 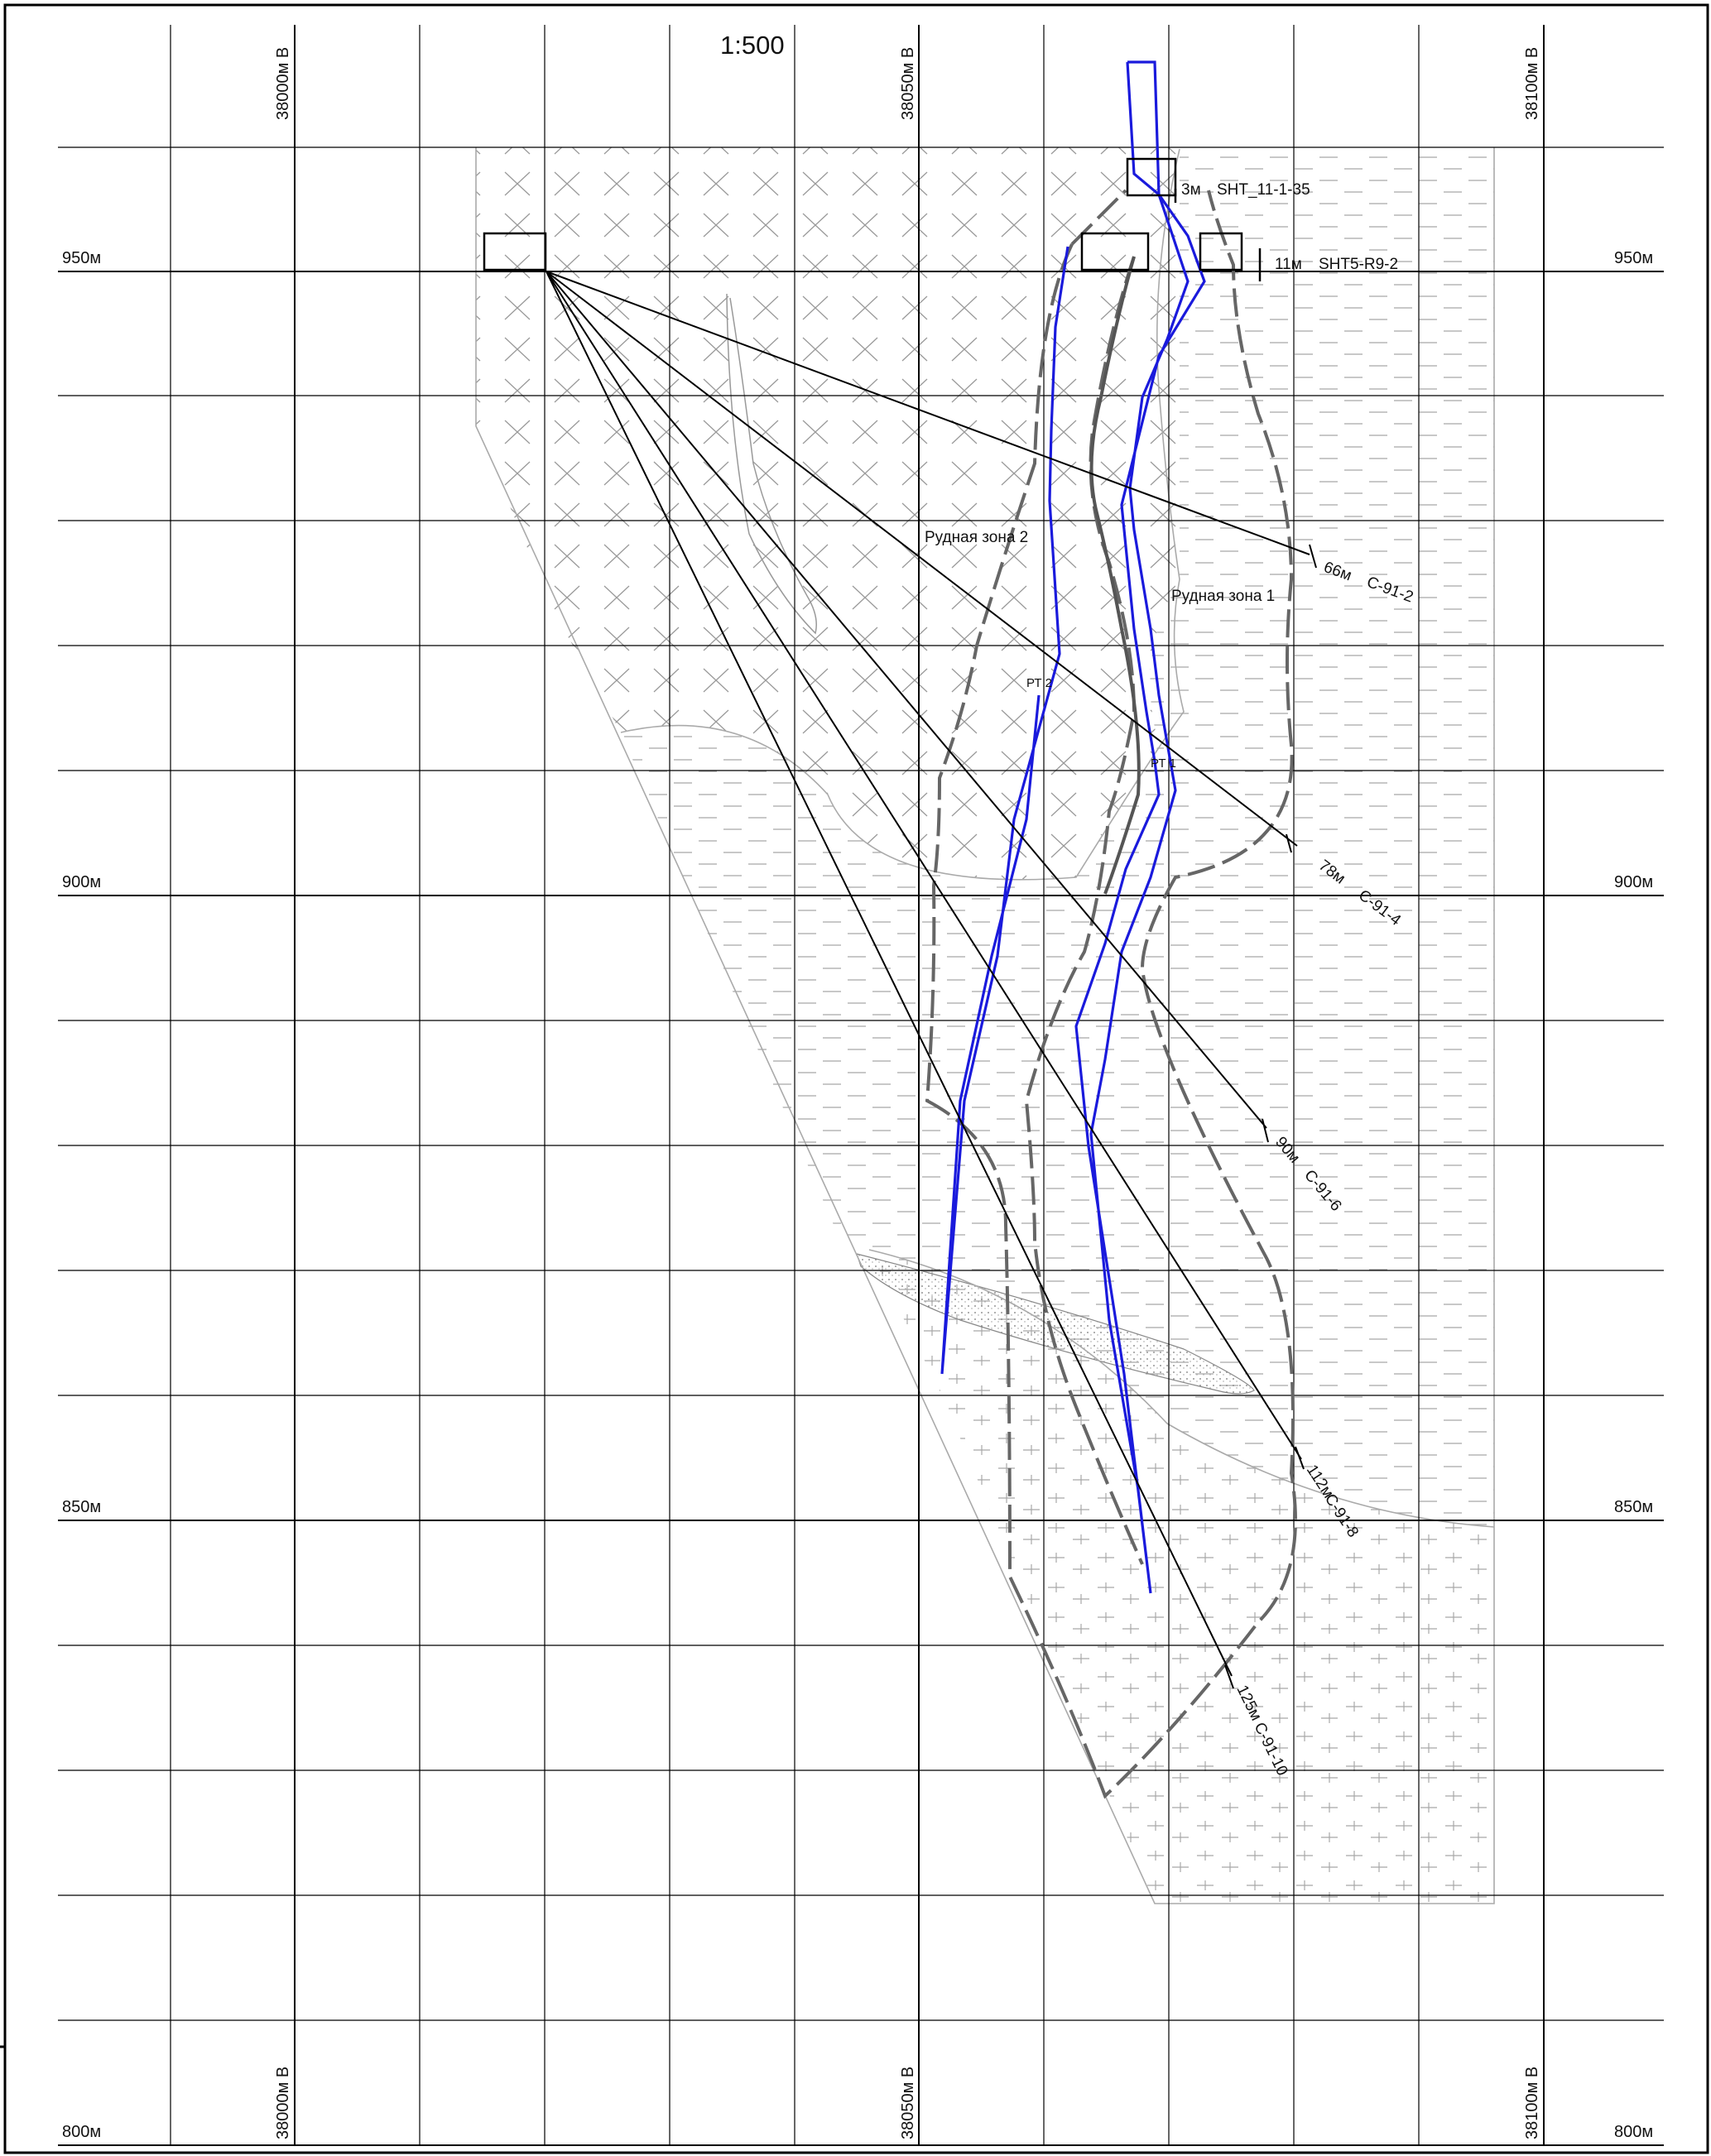 I want to click on elevation-950-left: 950м, so click(x=81, y=258).